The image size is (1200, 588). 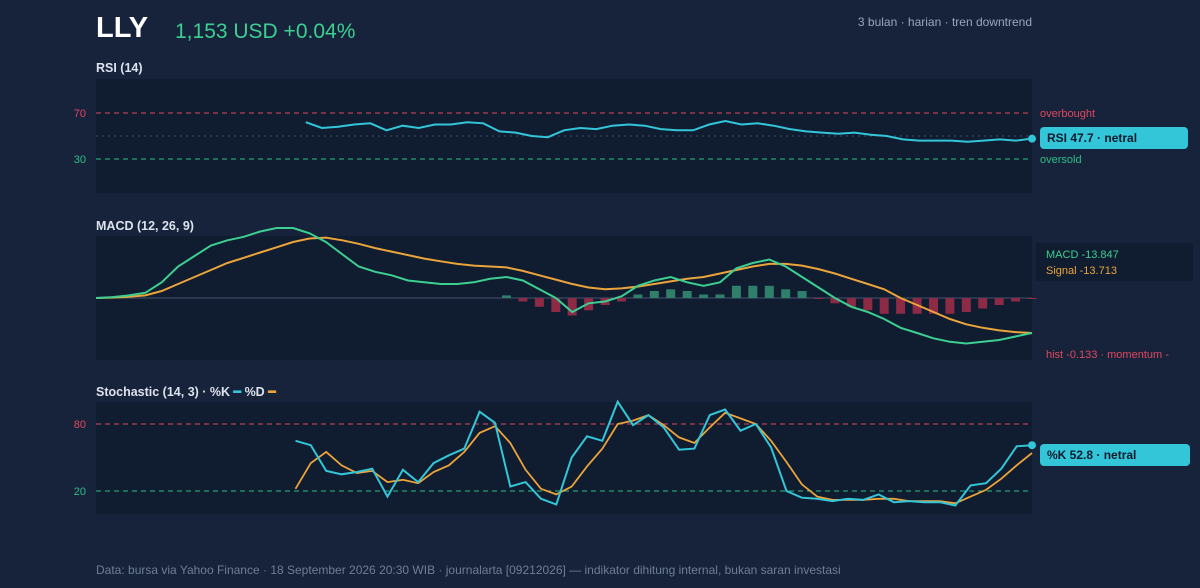 What do you see at coordinates (1092, 138) in the screenshot?
I see `rsi-value-label: RSI 47.7 · netral` at bounding box center [1092, 138].